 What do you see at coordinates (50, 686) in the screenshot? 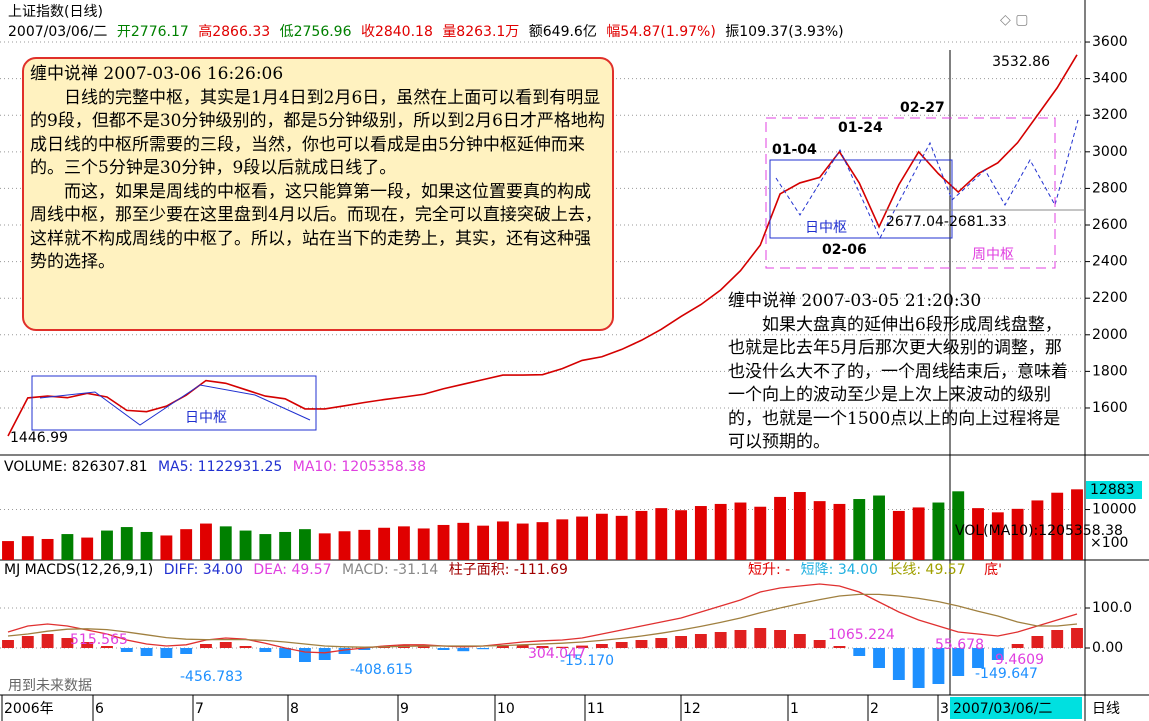
I see `annotation: 用到未来数据` at bounding box center [50, 686].